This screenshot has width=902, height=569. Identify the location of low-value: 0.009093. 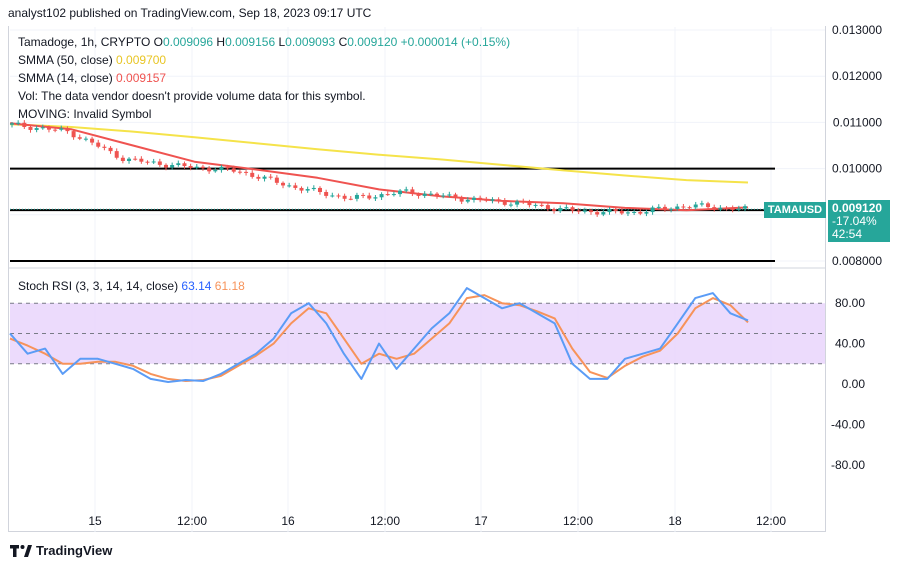
(310, 42).